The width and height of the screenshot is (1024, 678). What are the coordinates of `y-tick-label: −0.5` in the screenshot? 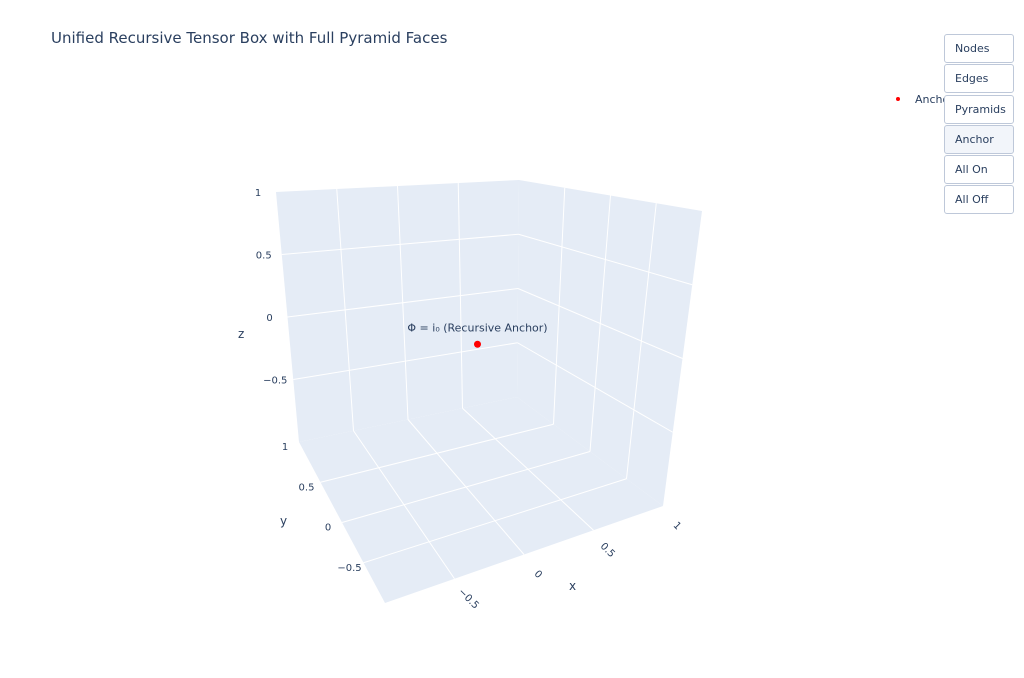 It's located at (349, 568).